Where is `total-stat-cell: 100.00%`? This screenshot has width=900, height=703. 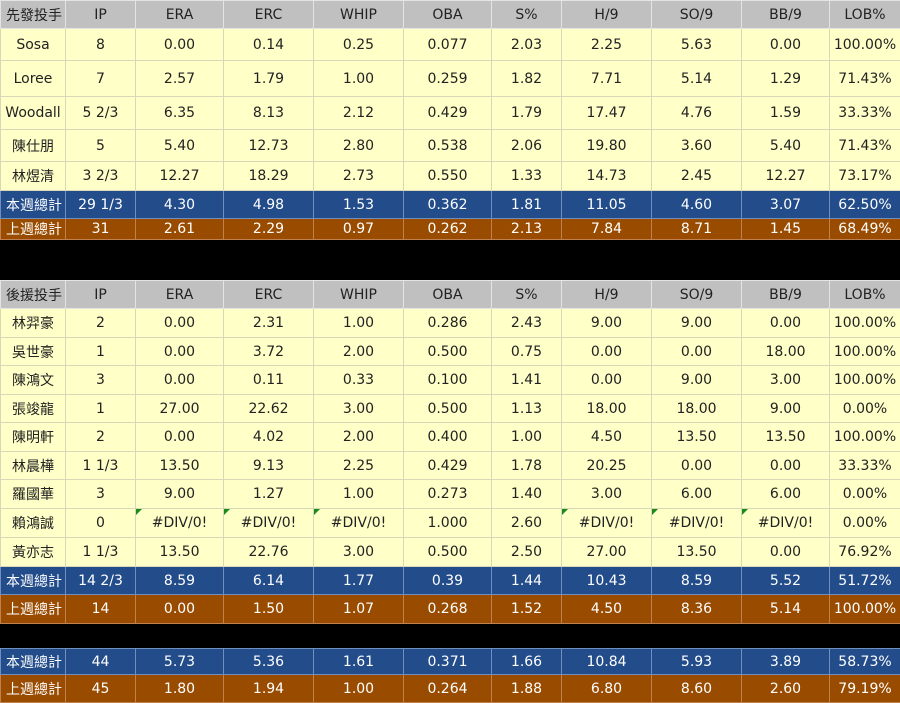 total-stat-cell: 100.00% is located at coordinates (865, 609).